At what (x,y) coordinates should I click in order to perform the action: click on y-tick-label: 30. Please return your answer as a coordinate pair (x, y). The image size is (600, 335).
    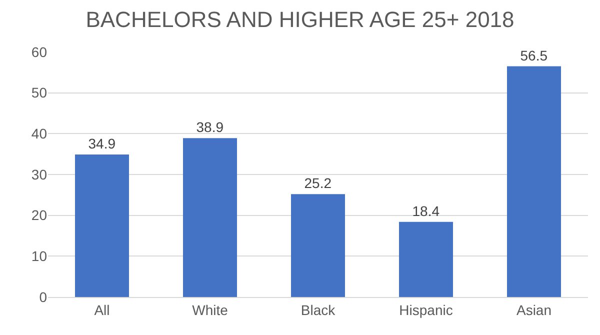
    Looking at the image, I should click on (39, 174).